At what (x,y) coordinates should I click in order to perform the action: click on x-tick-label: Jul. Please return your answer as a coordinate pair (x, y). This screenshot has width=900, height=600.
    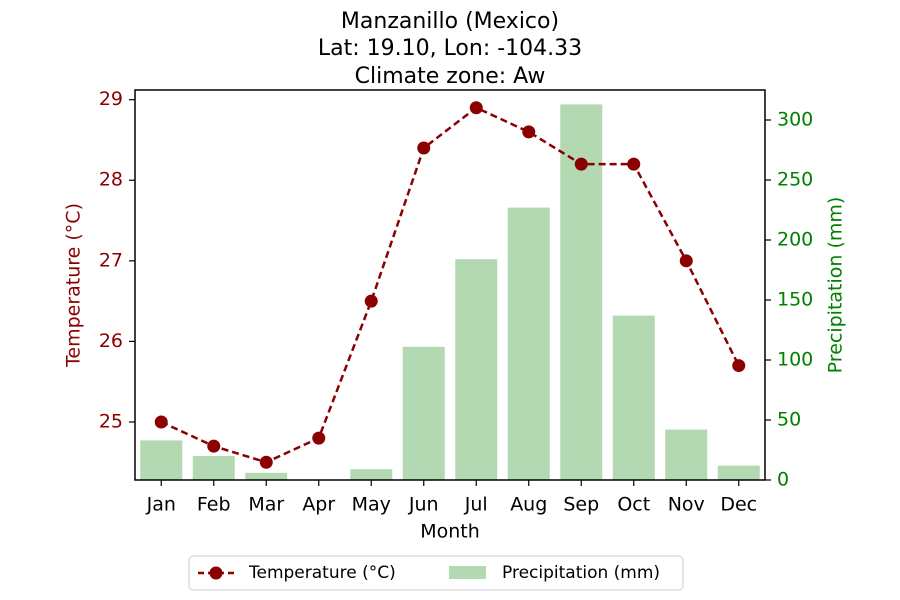
    Looking at the image, I should click on (476, 505).